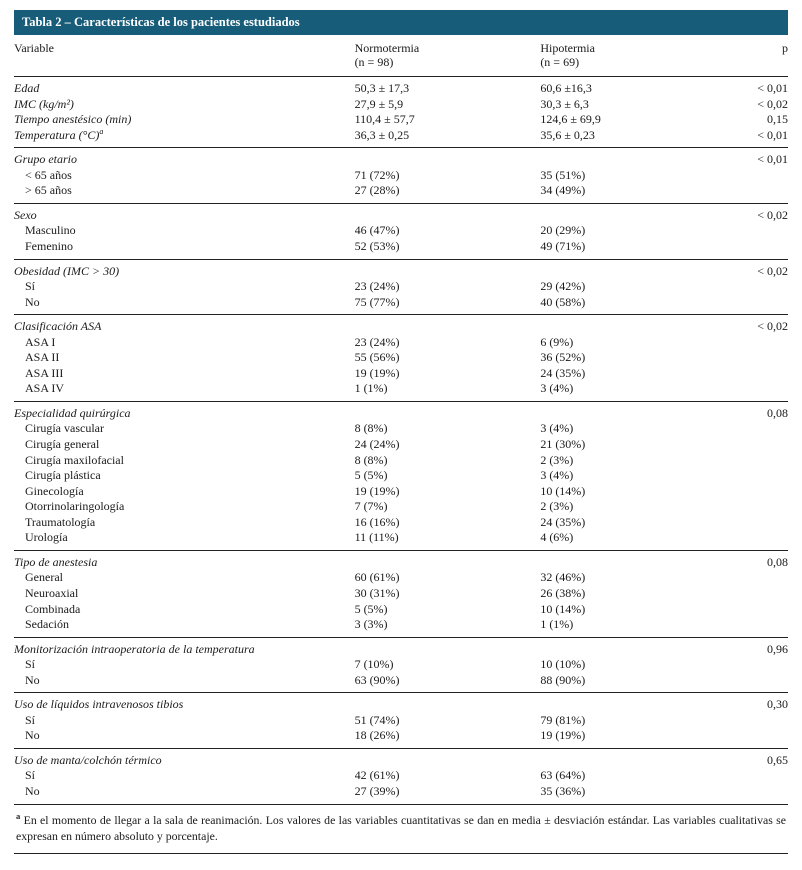  Describe the element at coordinates (50, 230) in the screenshot. I see `variable-cell: Masculino` at that location.